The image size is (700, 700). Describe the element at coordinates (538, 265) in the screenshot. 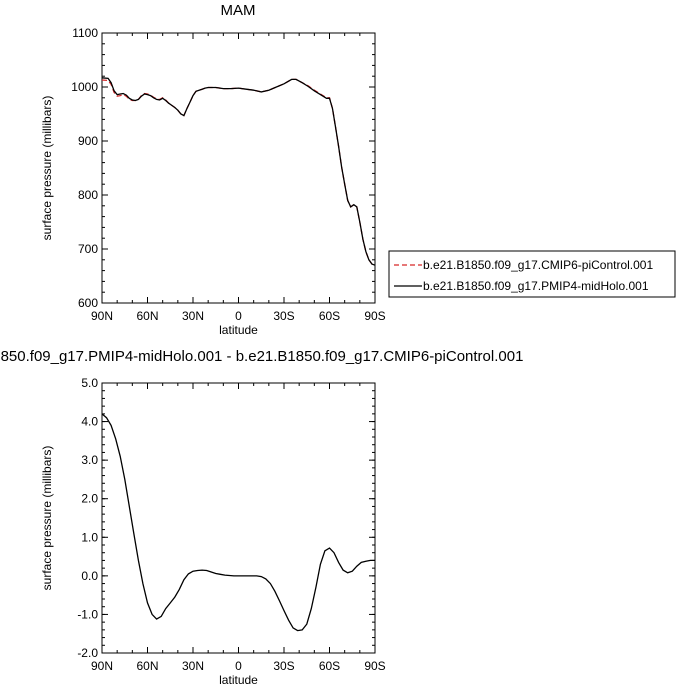

I see `legend-label-control: b.e21.B1850.f09_g17.CMIP6-piControl.001` at that location.